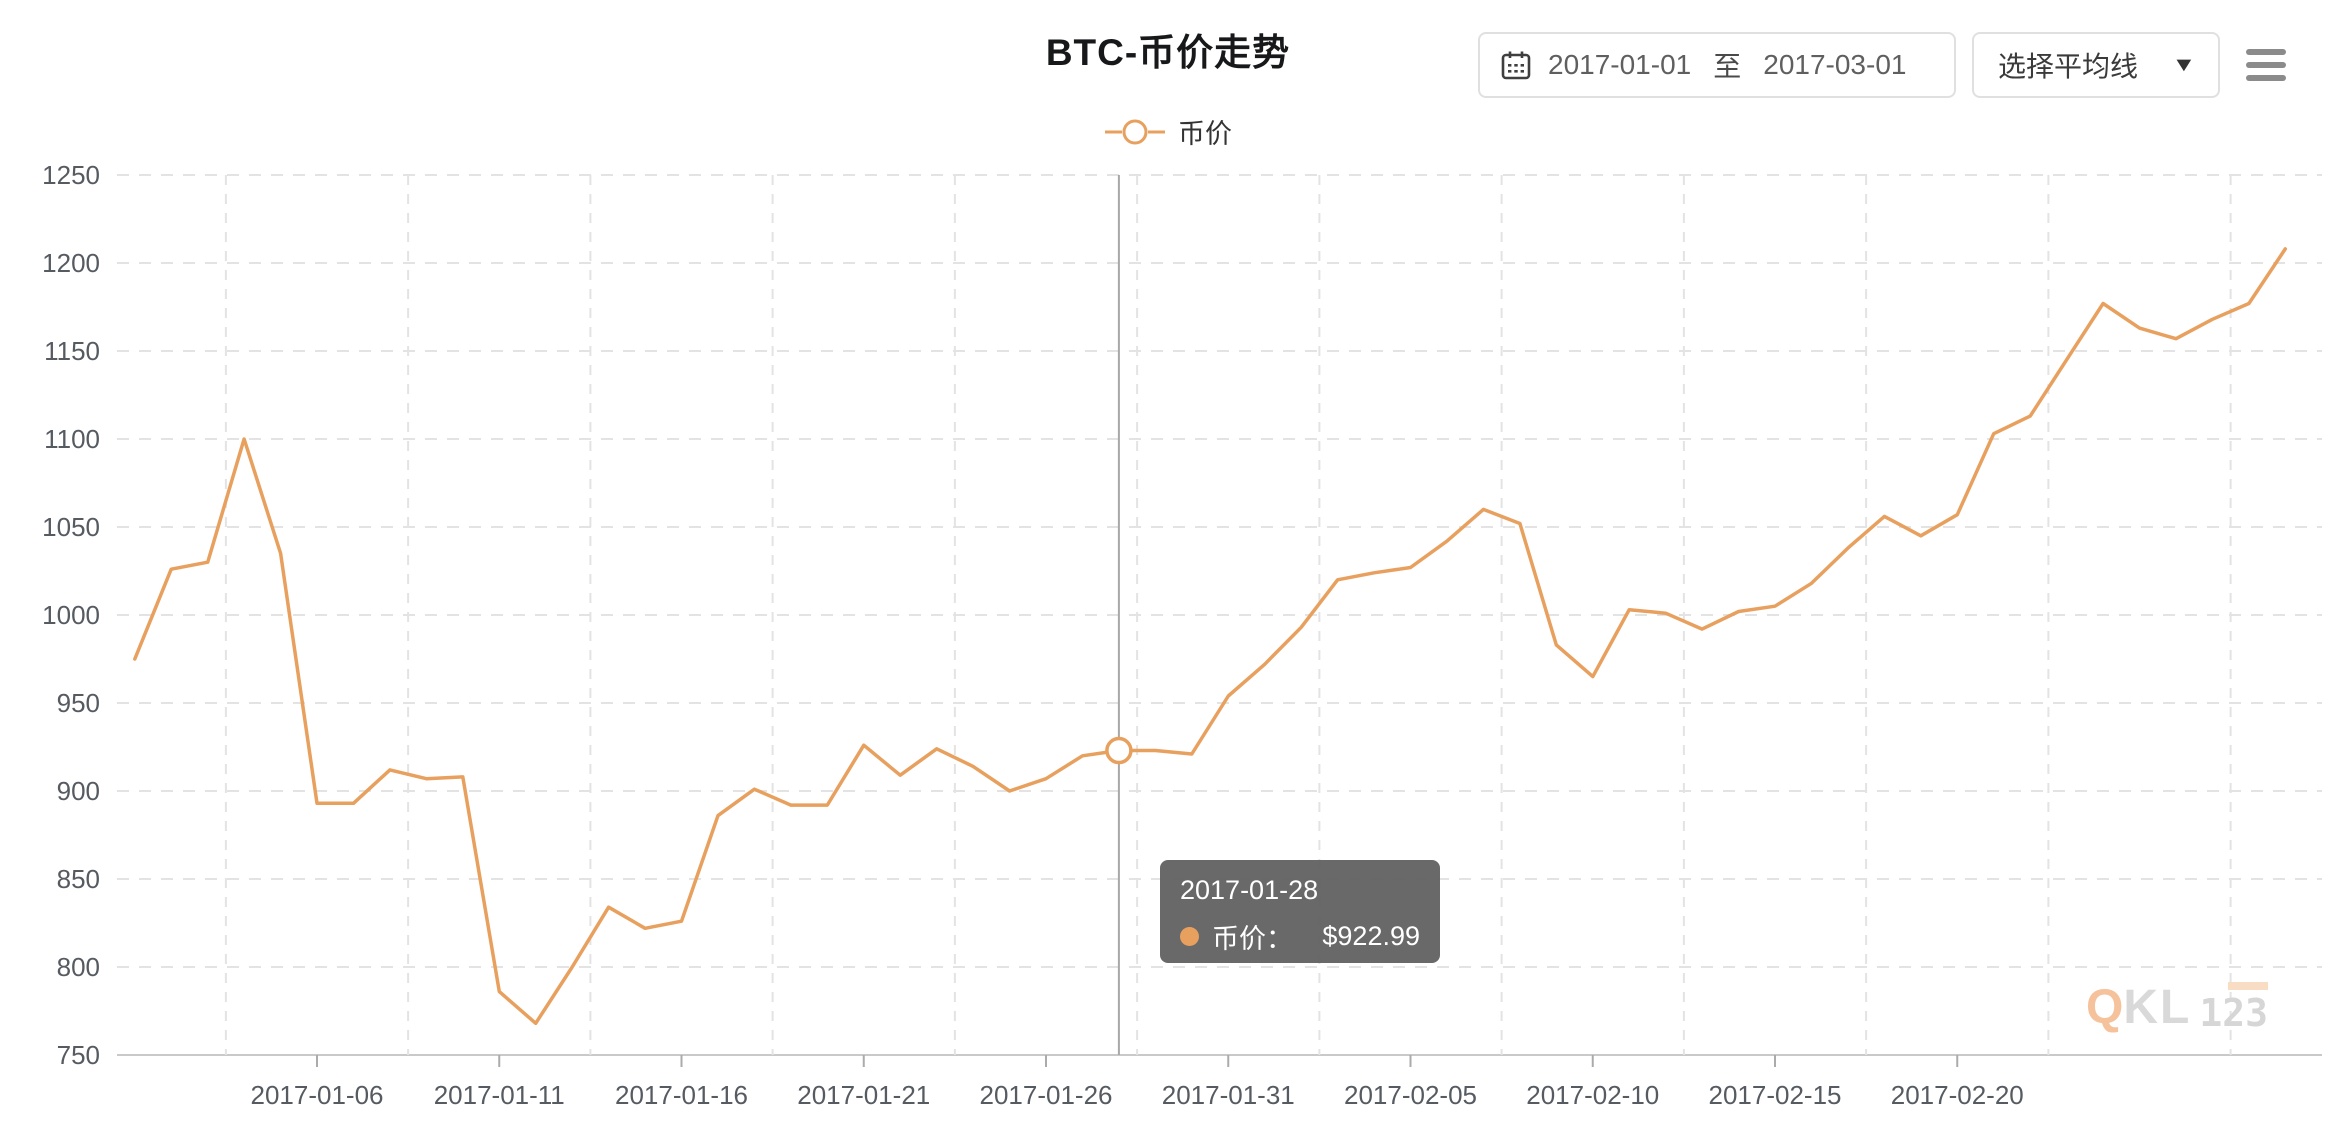  I want to click on x-axis-label: 2017-01-06, so click(317, 1095).